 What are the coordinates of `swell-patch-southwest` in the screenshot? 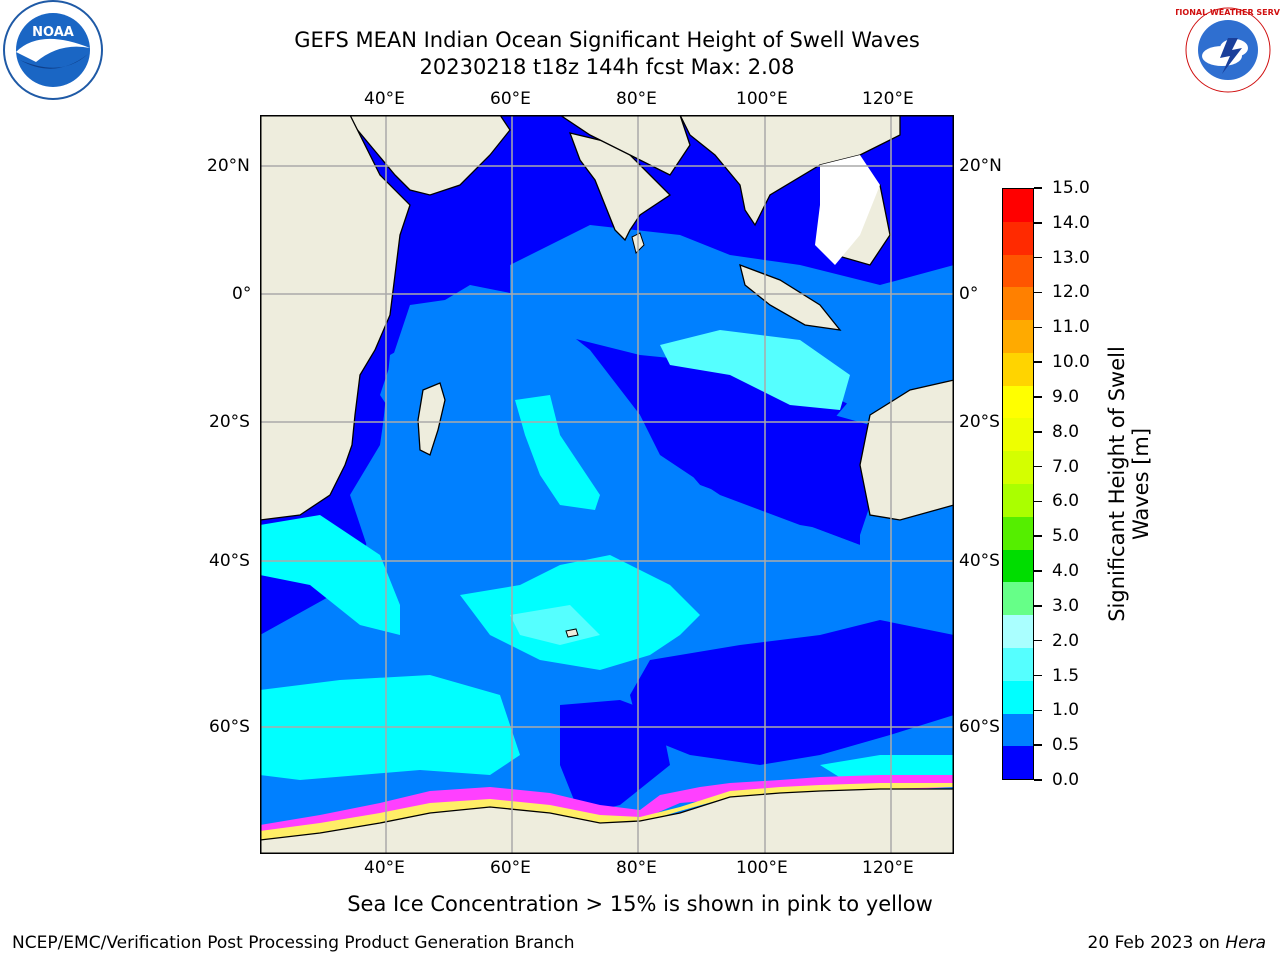 It's located at (330, 575).